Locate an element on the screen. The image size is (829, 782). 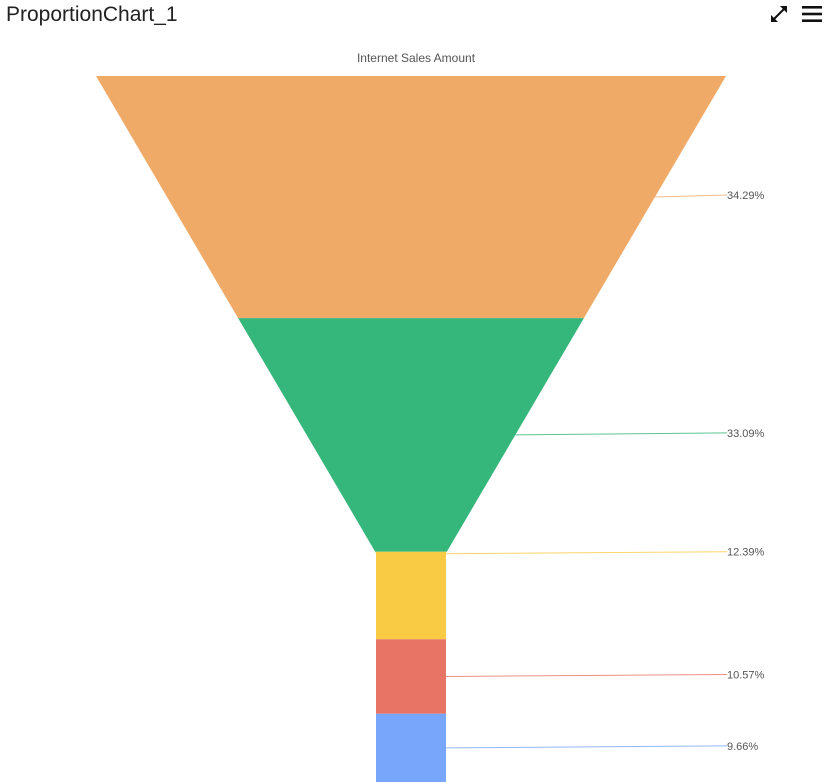
data-label: 12.39% is located at coordinates (746, 553).